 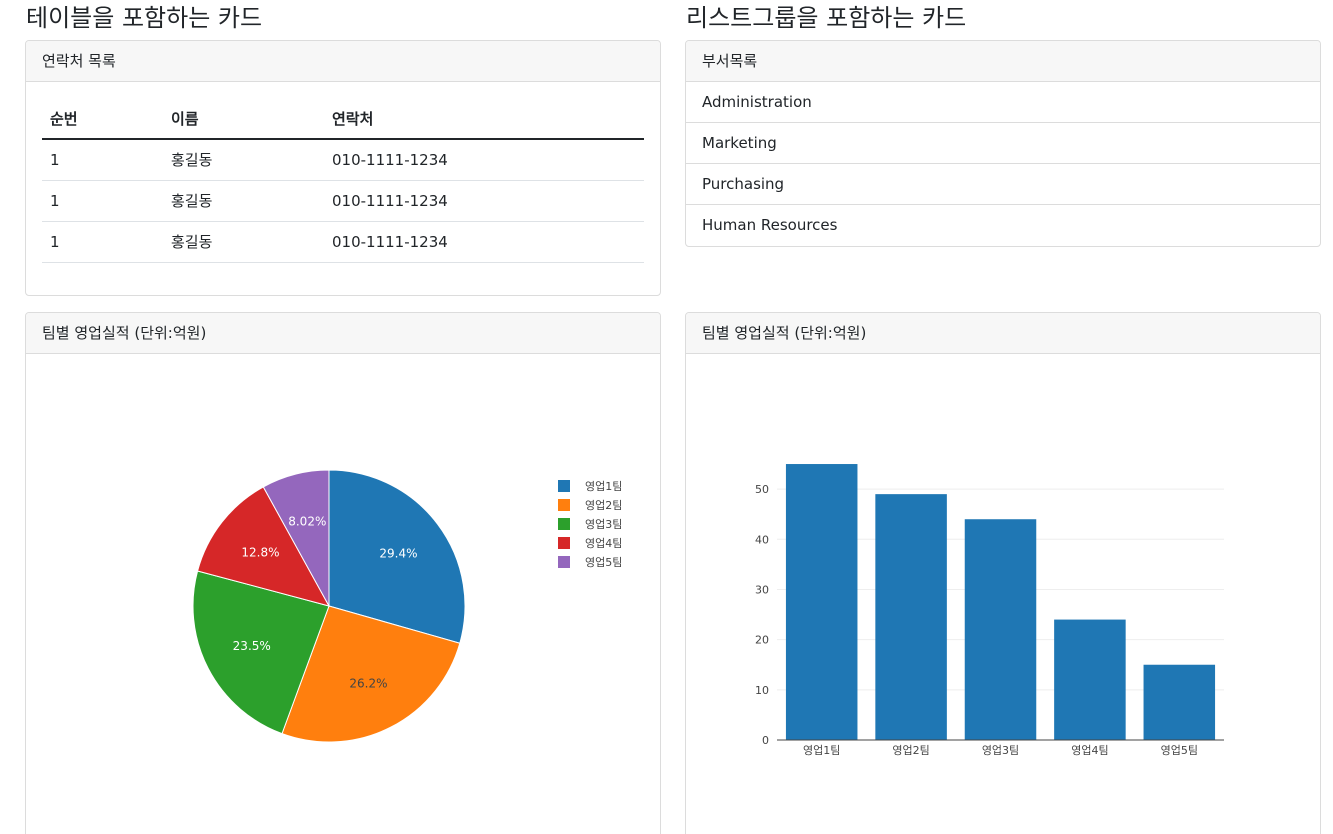 What do you see at coordinates (826, 18) in the screenshot?
I see `section-title-listgroup: 리스트그룹을 포함하는 카드` at bounding box center [826, 18].